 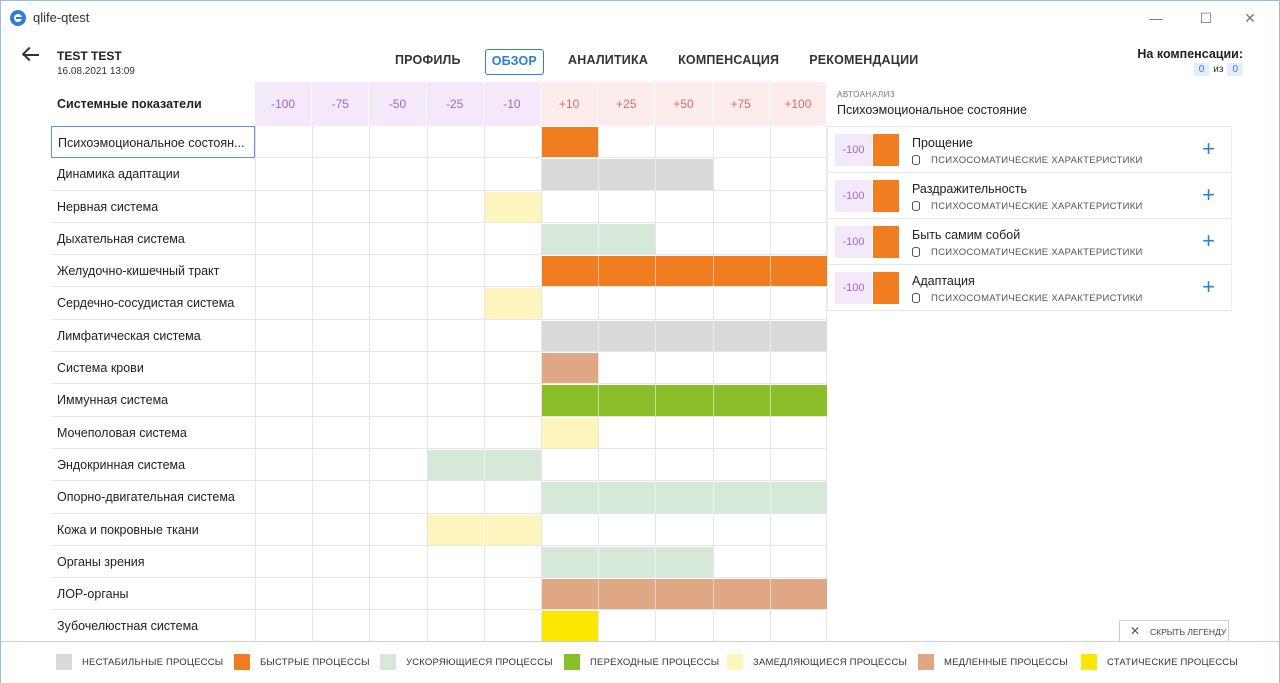 I want to click on indicator-row: Кожа и покровные ткани, so click(x=439, y=529).